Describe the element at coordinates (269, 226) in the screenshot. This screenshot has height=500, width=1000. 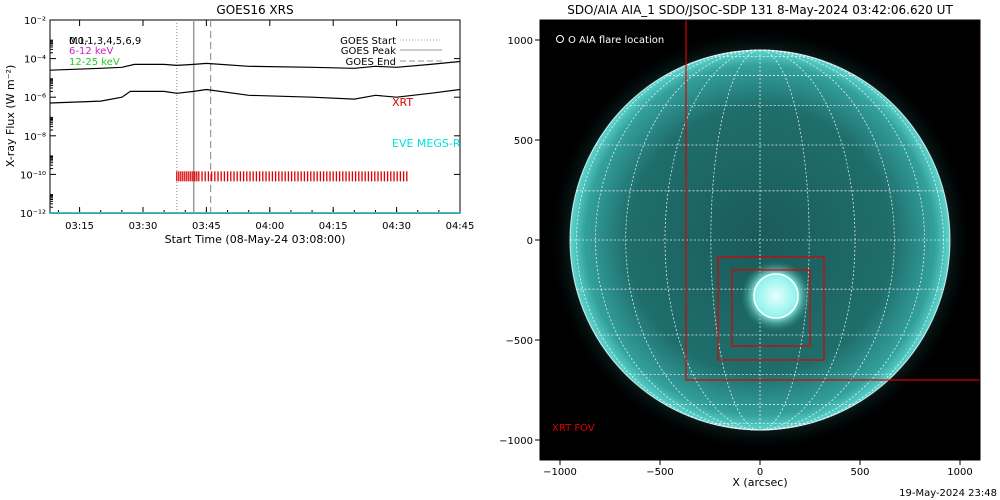
I see `x-tick-label: 04:00` at that location.